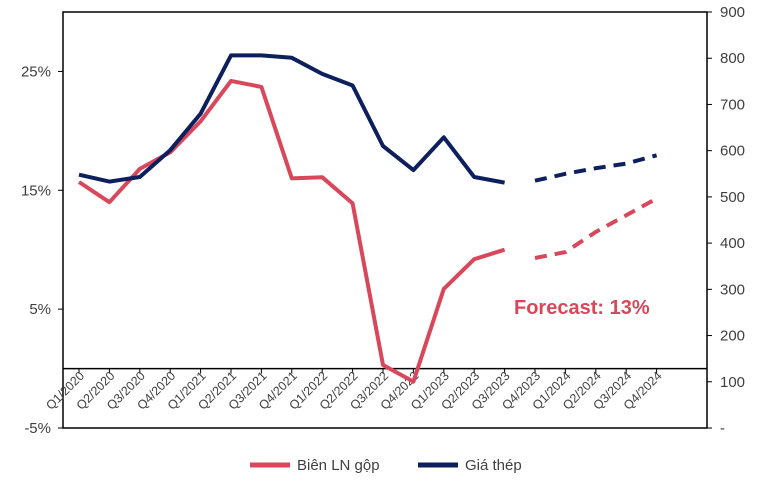  I want to click on forecast-annotation: Forecast: 13%, so click(582, 308).